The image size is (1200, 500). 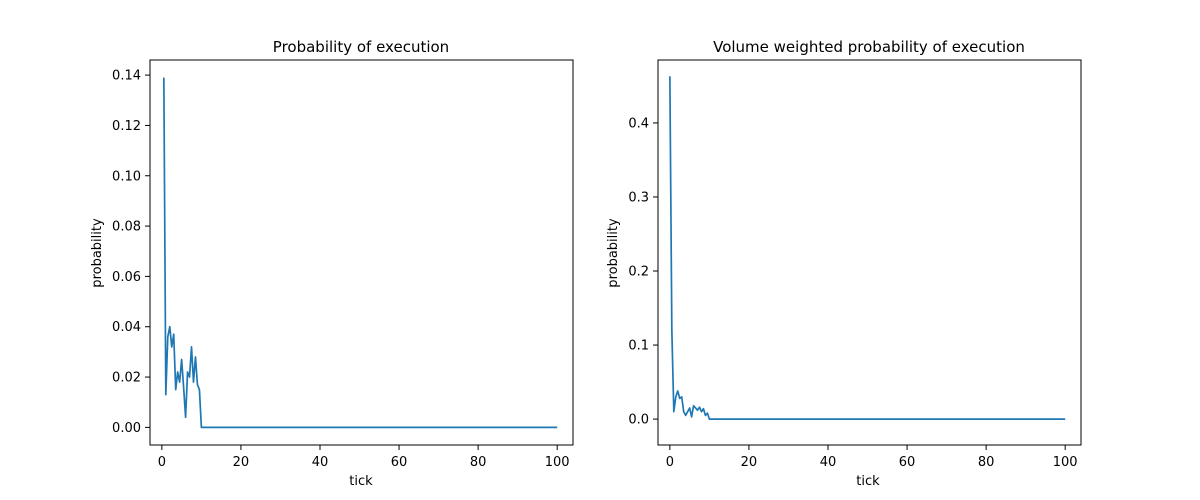 I want to click on y-tick-label: 0.2, so click(x=638, y=272).